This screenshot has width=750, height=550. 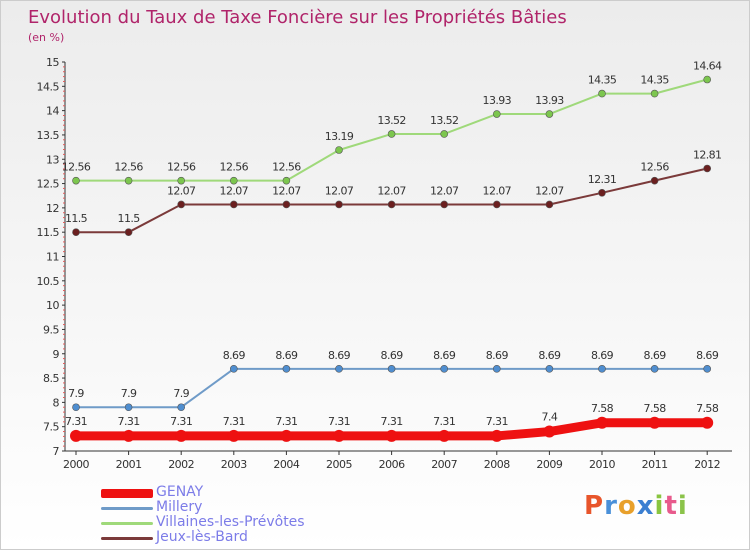 I want to click on data-label: 7.4, so click(x=550, y=417).